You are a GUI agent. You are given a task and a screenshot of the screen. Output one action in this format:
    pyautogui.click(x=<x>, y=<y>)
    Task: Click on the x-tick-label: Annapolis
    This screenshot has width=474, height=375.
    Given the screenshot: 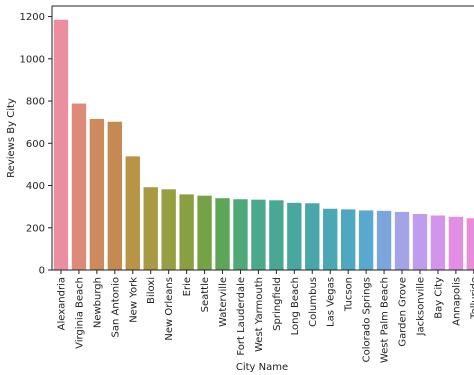 What is the action you would take?
    pyautogui.click(x=456, y=301)
    